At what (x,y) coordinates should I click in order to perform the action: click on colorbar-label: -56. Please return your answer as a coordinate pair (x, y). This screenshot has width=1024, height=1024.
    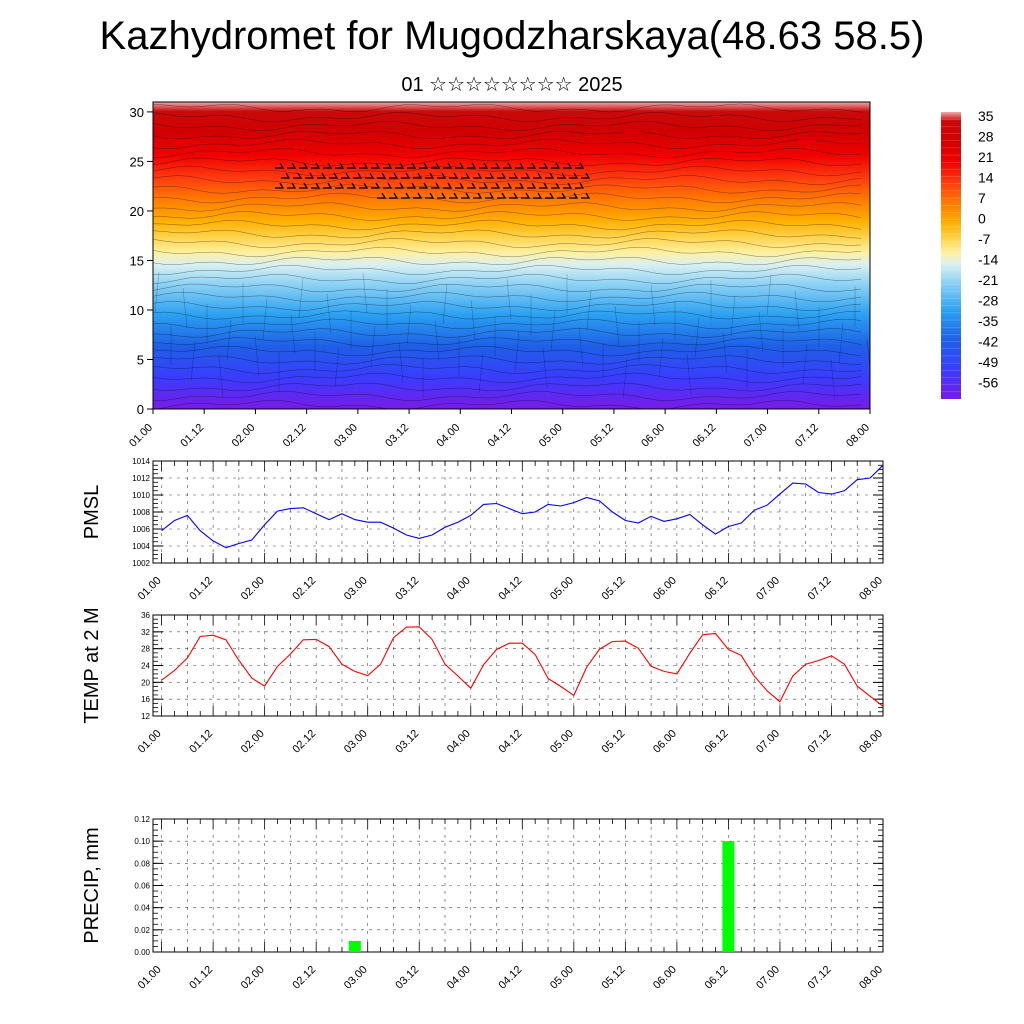
    Looking at the image, I should click on (988, 383).